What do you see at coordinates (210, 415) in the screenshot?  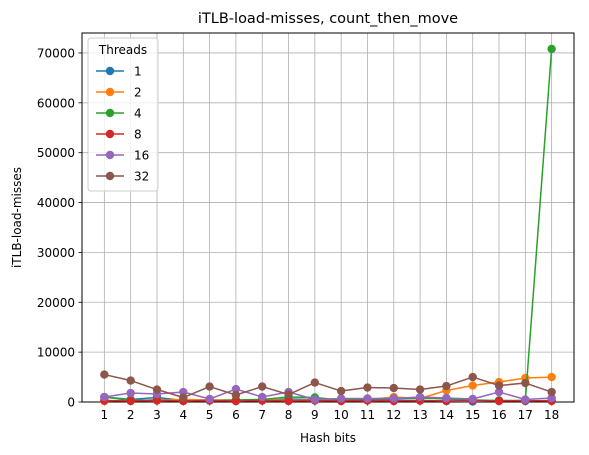 I see `x-tick-label: 5` at bounding box center [210, 415].